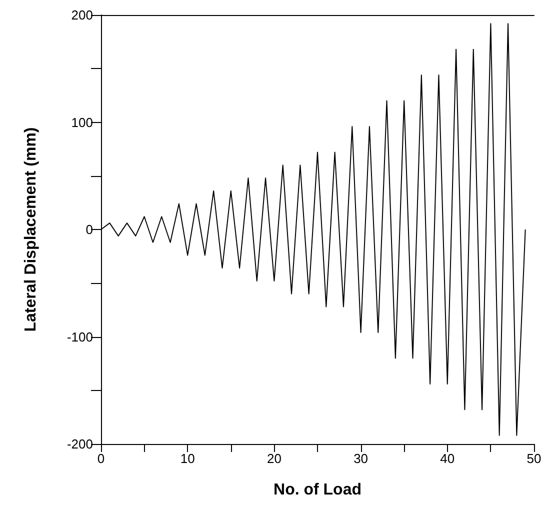  What do you see at coordinates (79, 444) in the screenshot?
I see `y-tick-label: -200` at bounding box center [79, 444].